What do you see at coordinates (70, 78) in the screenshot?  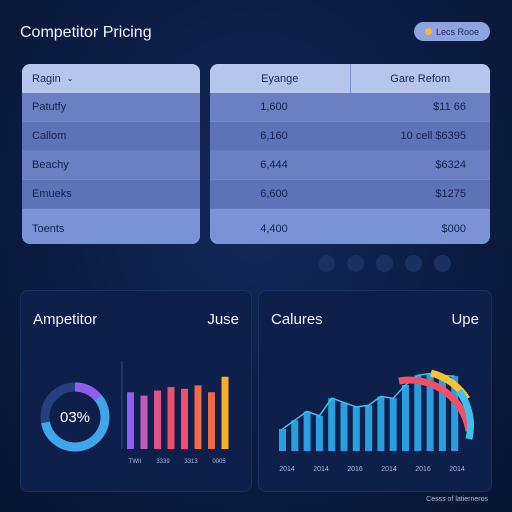 I see `chevron-down-icon: ⌄` at bounding box center [70, 78].